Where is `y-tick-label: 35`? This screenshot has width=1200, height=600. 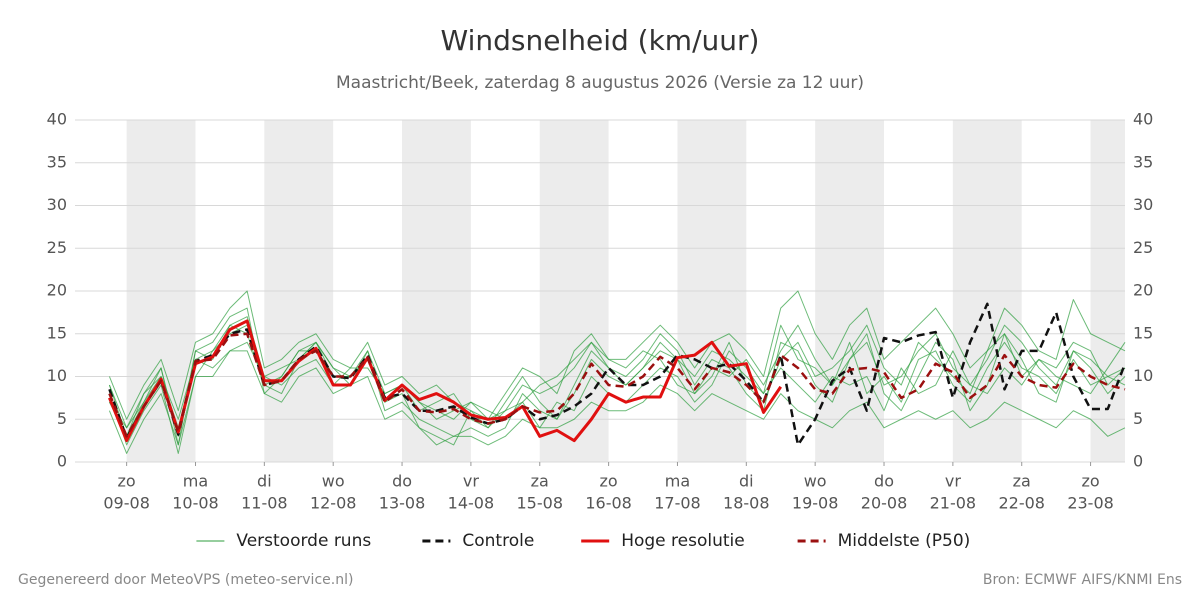 y-tick-label: 35 is located at coordinates (57, 161).